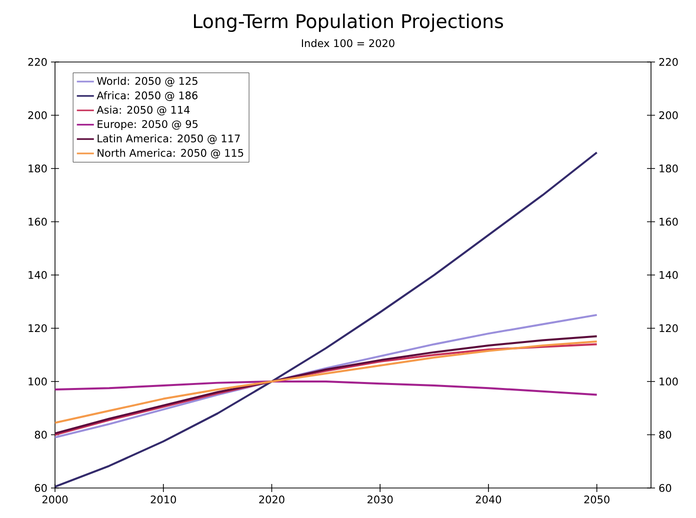 The height and width of the screenshot is (518, 696). What do you see at coordinates (163, 500) in the screenshot?
I see `x-tick-label: 2010` at bounding box center [163, 500].